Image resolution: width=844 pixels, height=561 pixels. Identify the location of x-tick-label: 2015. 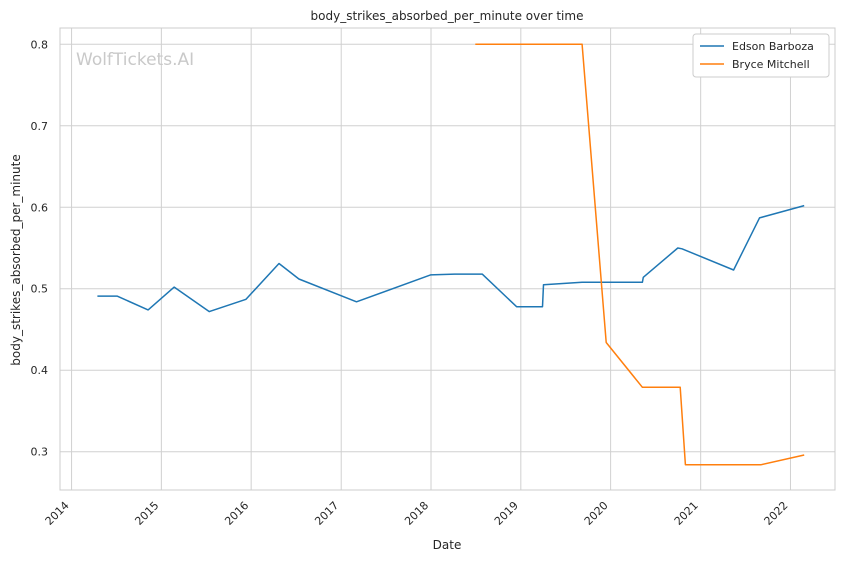
(146, 513).